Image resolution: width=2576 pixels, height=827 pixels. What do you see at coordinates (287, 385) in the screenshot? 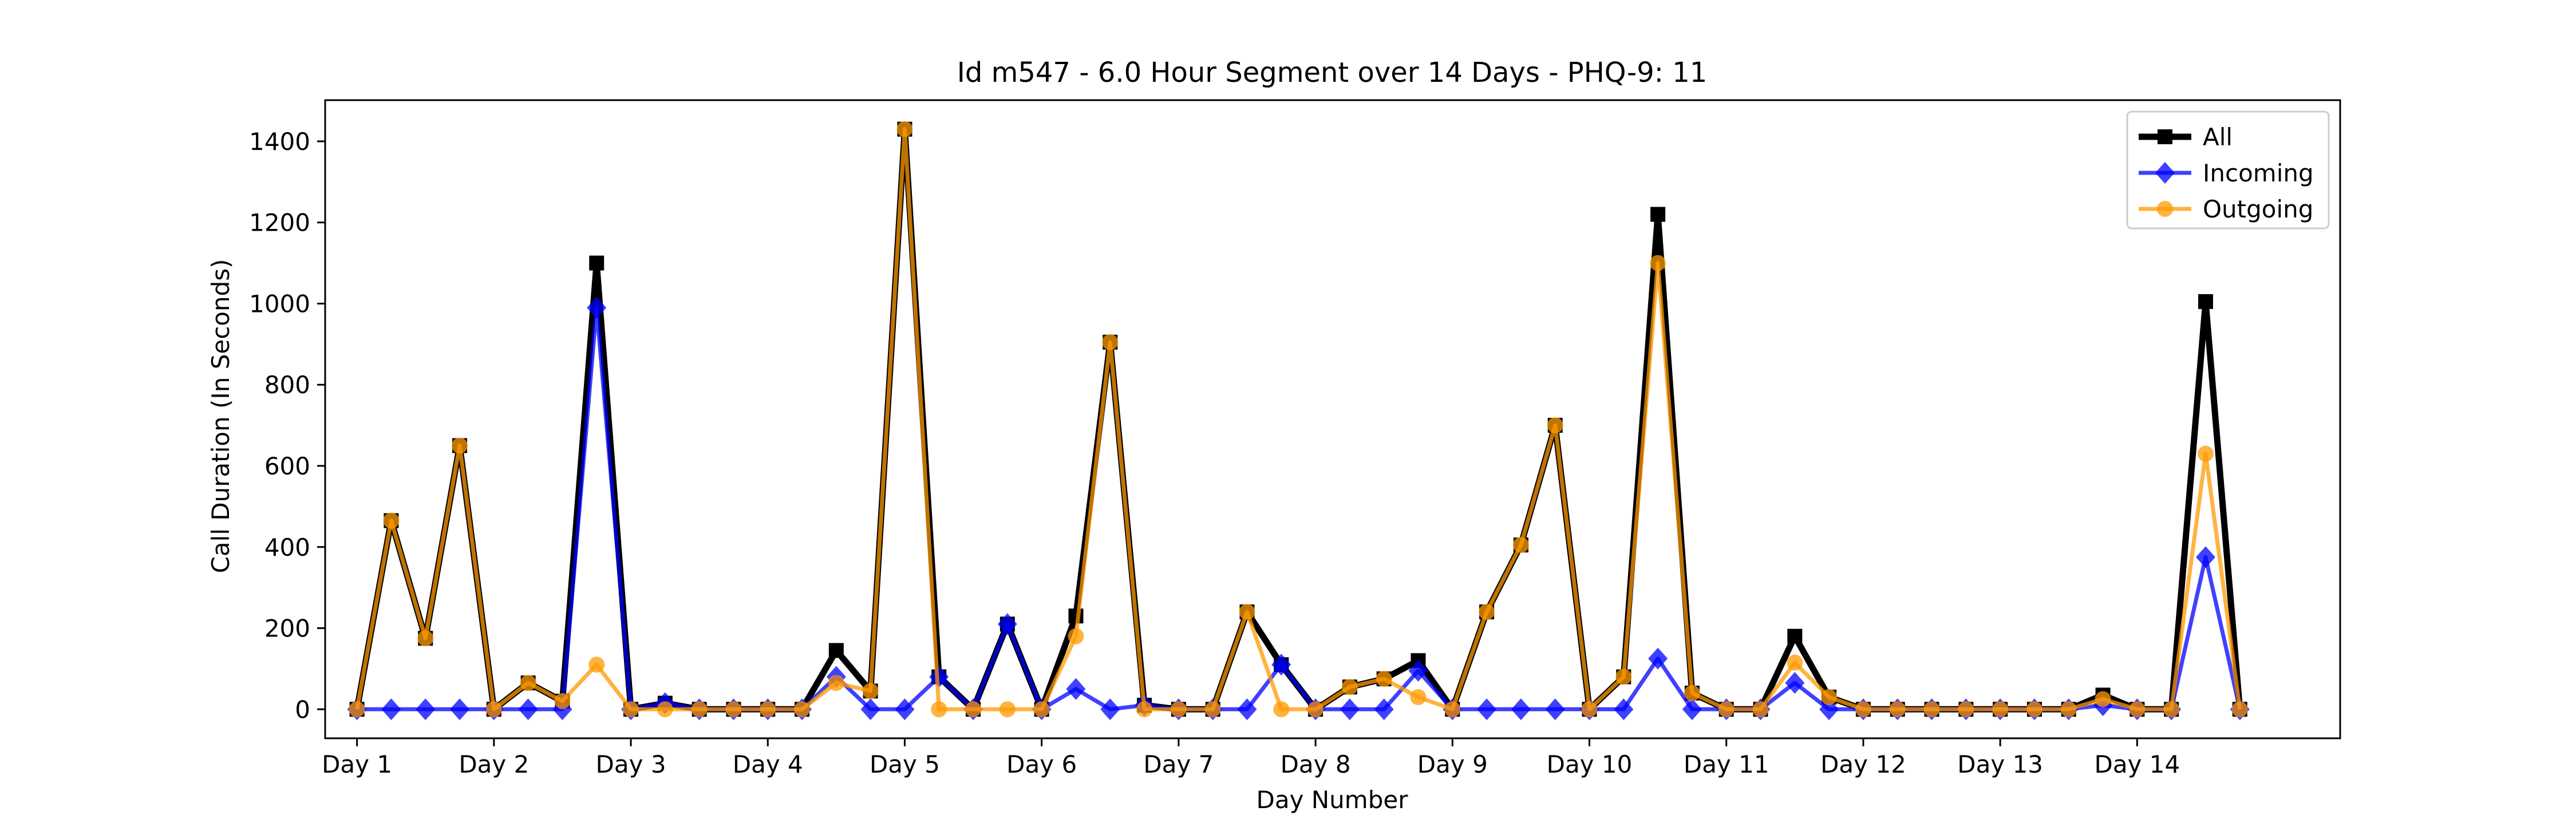
I see `y-tick-label: 800` at bounding box center [287, 385].